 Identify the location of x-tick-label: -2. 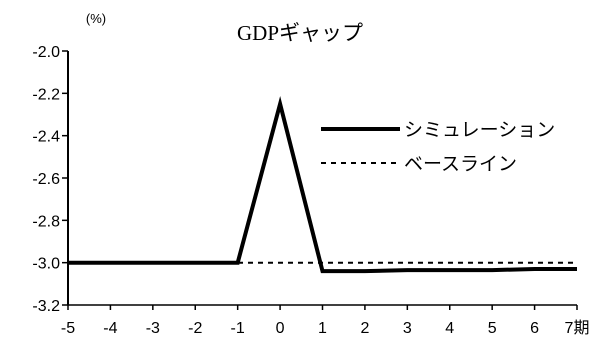
(195, 328).